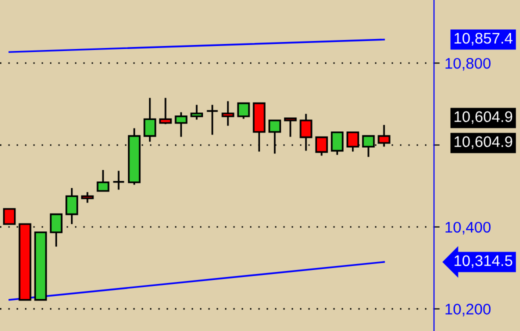 The image size is (520, 331). I want to click on text: 10,857.4, so click(483, 39).